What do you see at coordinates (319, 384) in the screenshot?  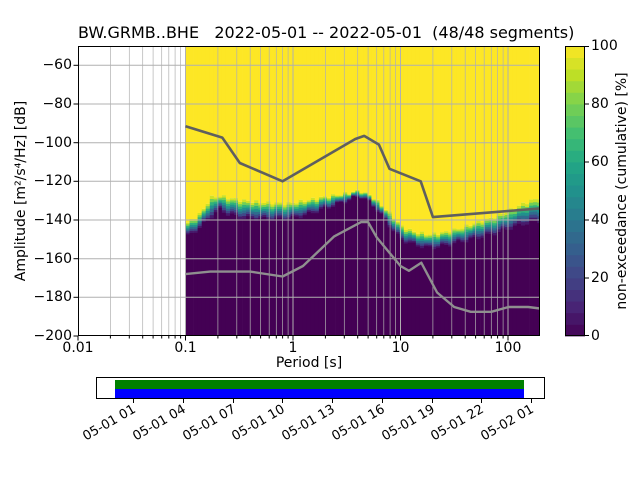 I see `coverage-segments-bar` at bounding box center [319, 384].